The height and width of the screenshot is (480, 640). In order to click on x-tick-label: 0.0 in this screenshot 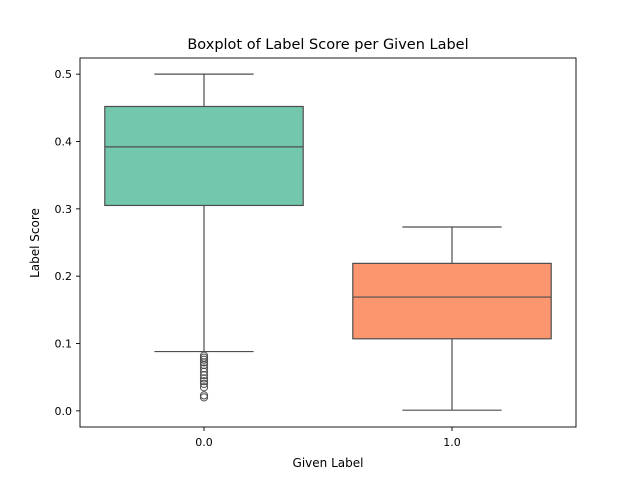, I will do `click(204, 442)`.